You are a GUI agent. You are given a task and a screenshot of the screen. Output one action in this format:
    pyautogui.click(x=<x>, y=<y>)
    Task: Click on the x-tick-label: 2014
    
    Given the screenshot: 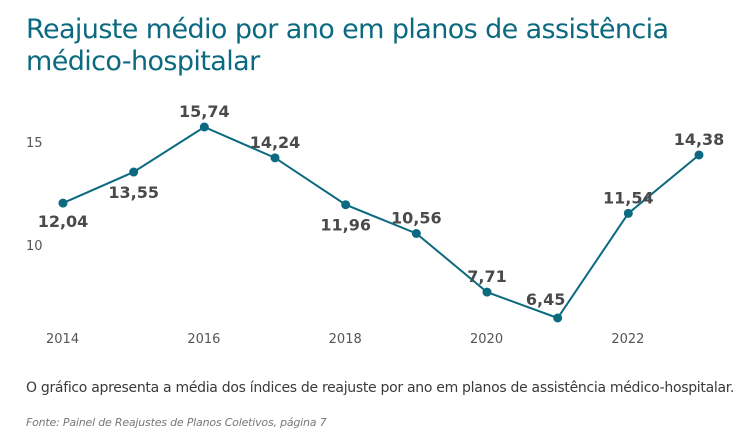 What is the action you would take?
    pyautogui.click(x=62, y=339)
    